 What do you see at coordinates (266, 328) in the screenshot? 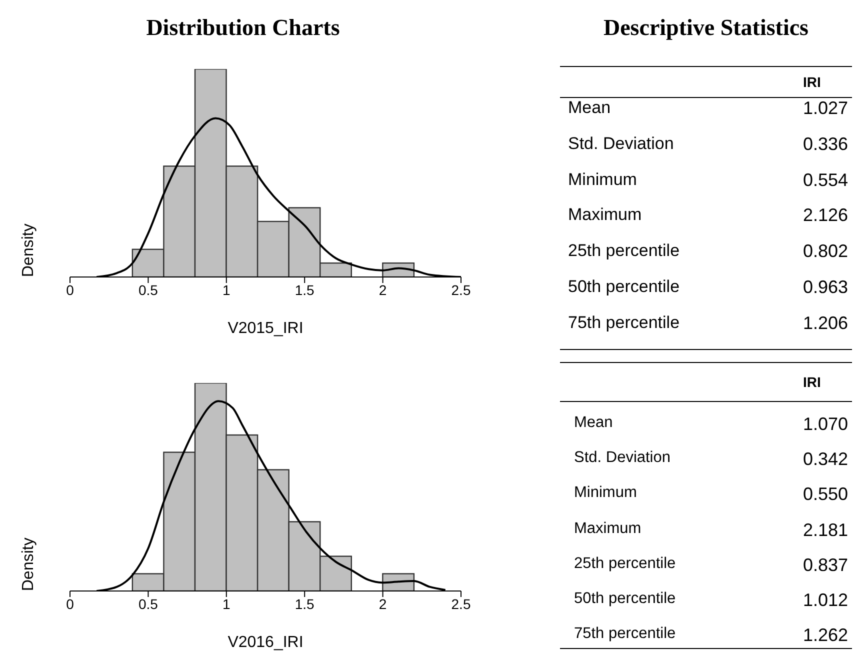
I see `x-axis-title: V2015_IRI` at bounding box center [266, 328].